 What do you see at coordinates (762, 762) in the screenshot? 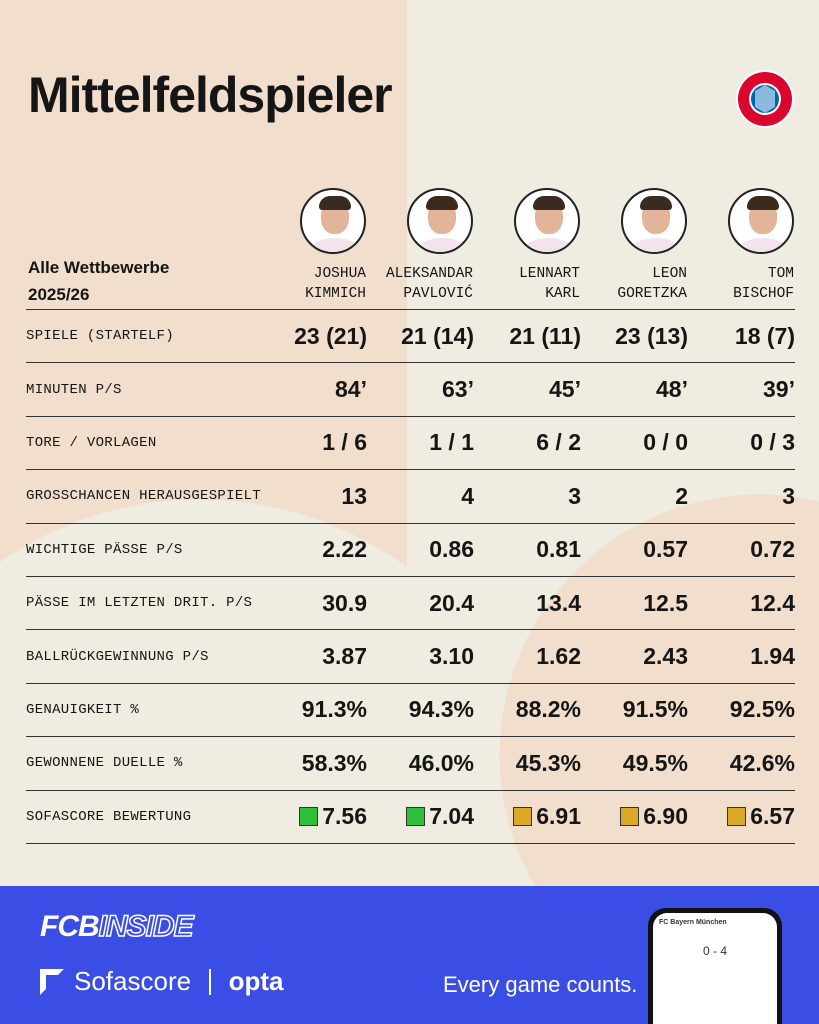
I see `stat-value: 42.6%` at bounding box center [762, 762].